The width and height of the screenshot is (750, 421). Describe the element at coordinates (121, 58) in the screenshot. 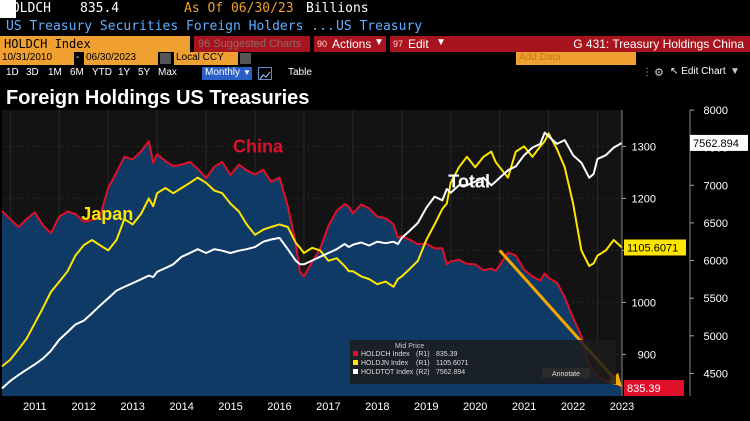

I see `end-date-field: 06/30/2023` at that location.